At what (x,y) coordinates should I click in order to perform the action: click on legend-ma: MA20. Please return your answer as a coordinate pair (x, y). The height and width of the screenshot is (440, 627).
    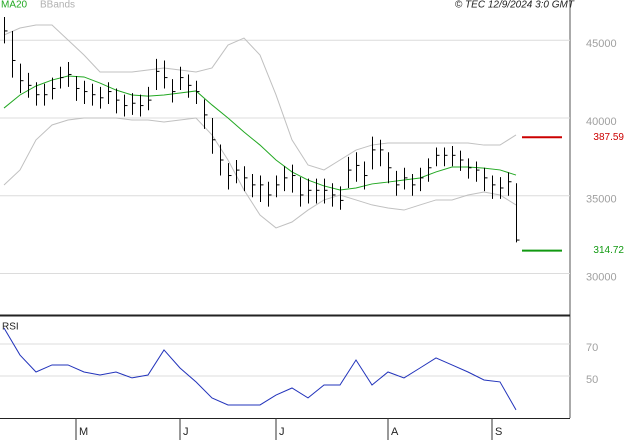
    Looking at the image, I should click on (14, 5).